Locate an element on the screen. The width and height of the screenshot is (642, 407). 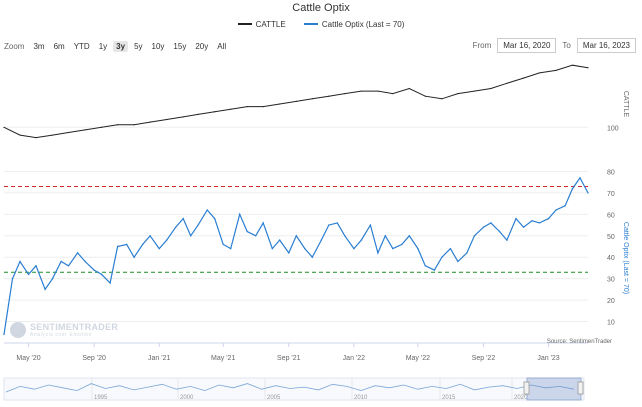
zoom-button-10y: 10y is located at coordinates (158, 46).